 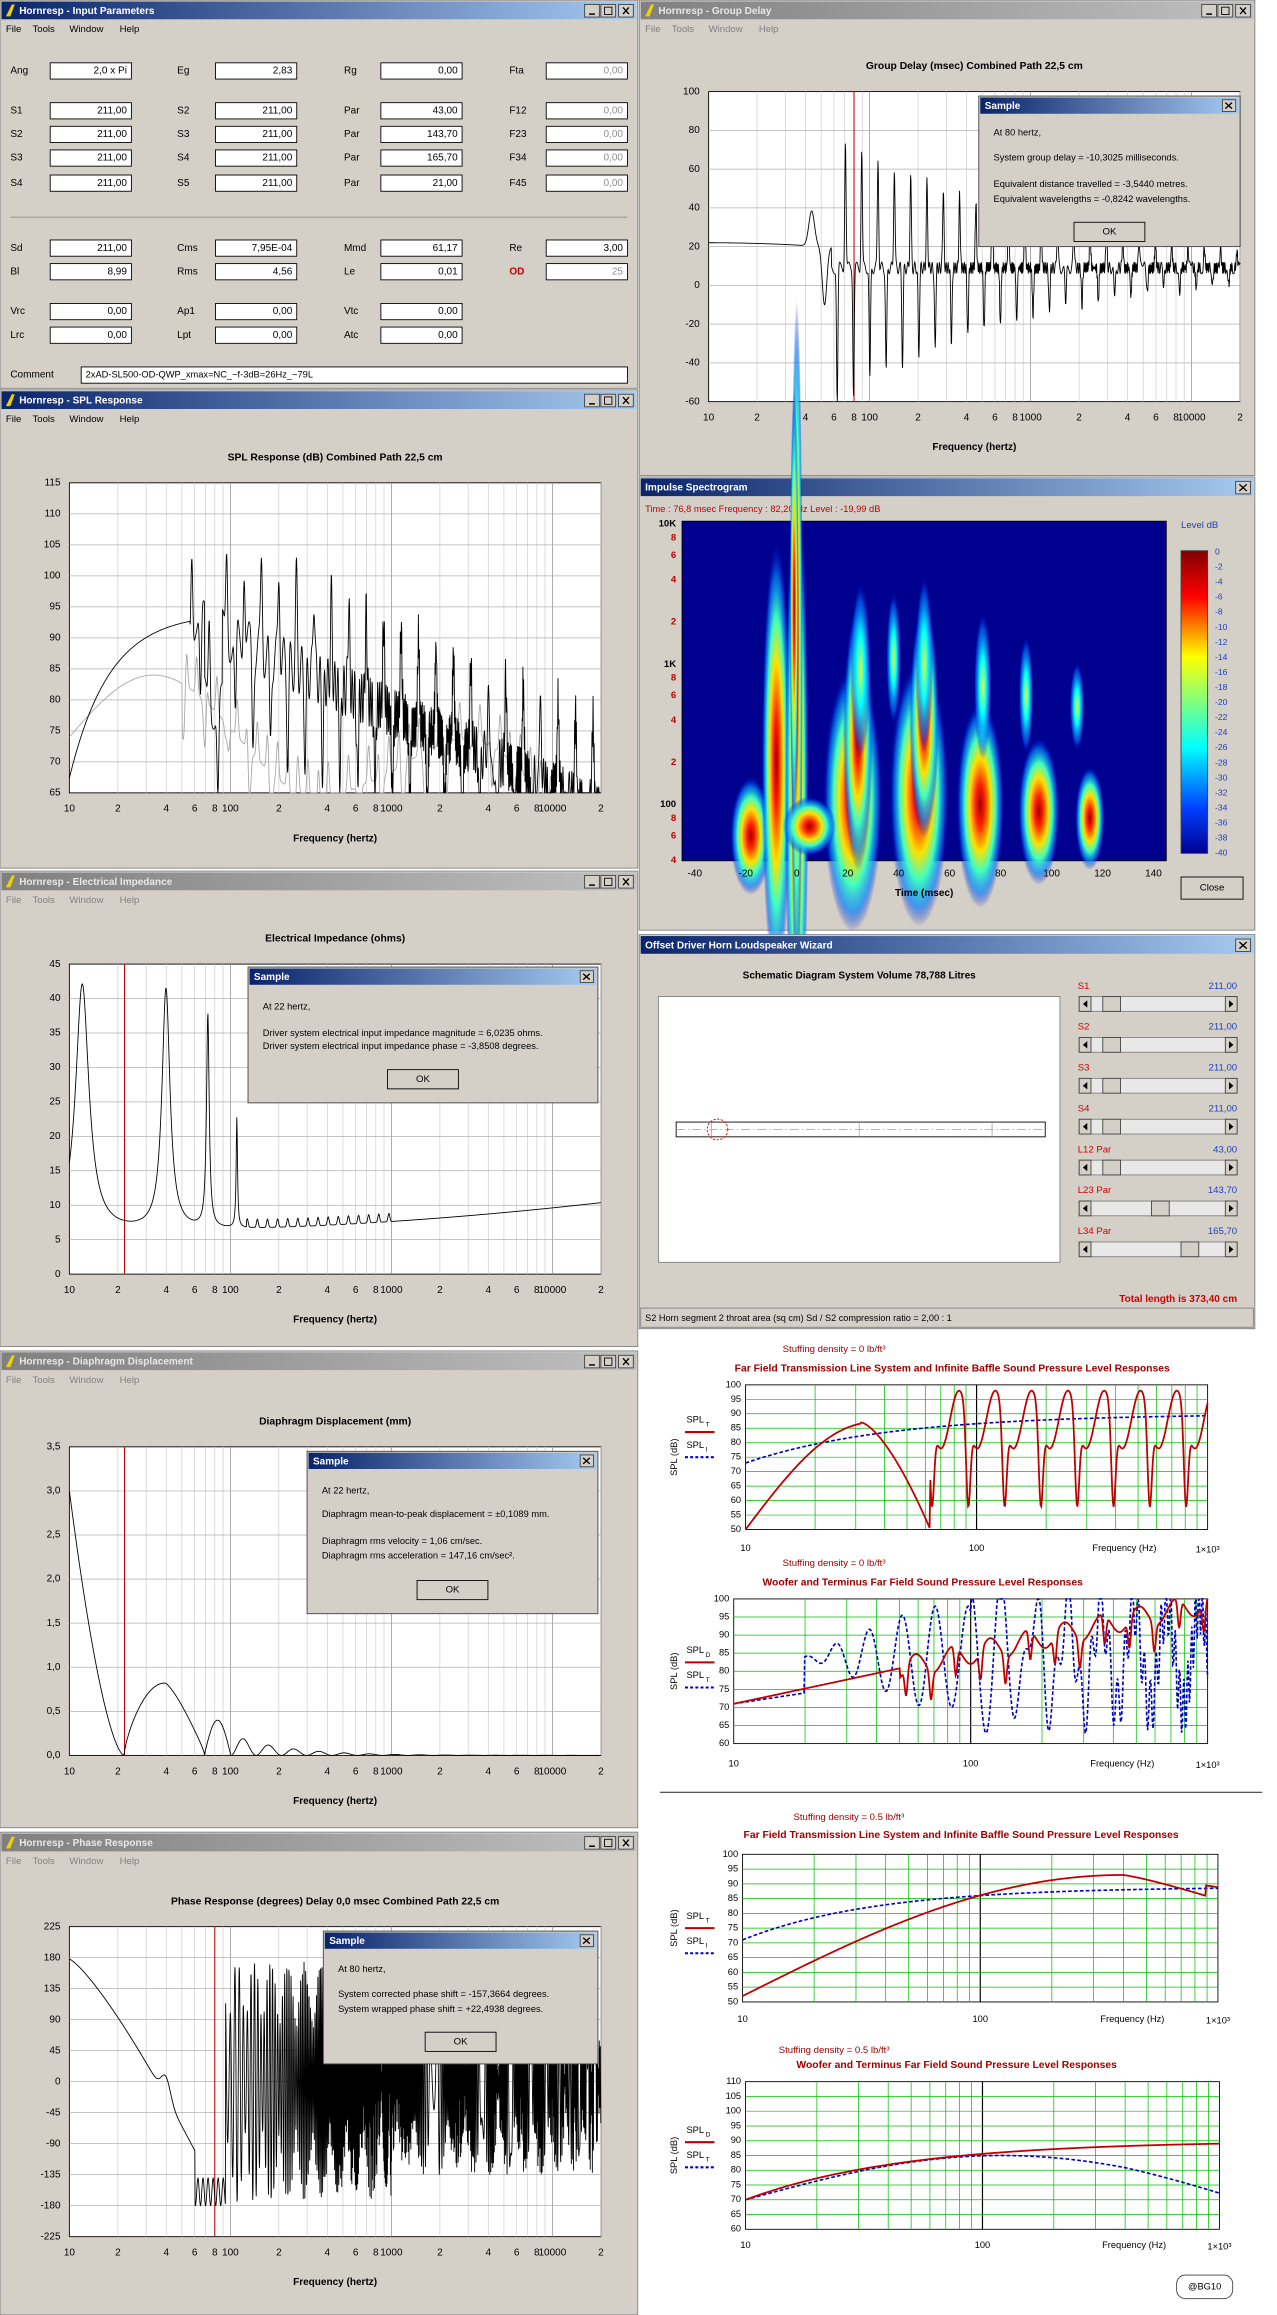 I want to click on close-button, so click(x=1212, y=888).